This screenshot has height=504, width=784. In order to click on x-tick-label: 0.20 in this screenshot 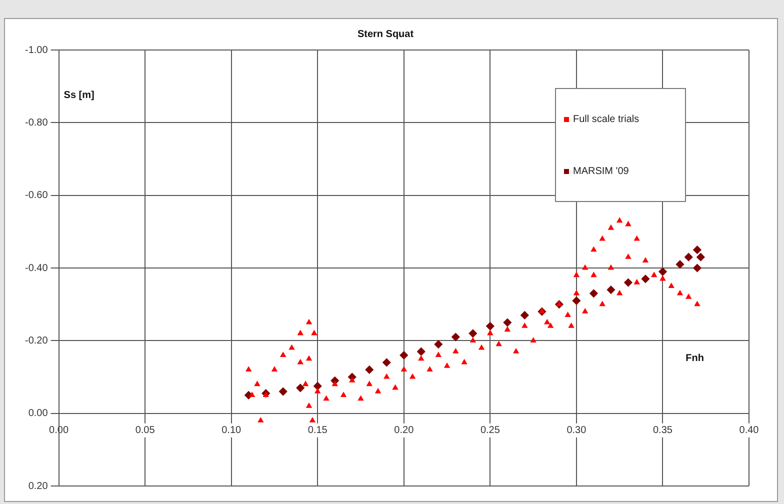, I will do `click(404, 430)`.